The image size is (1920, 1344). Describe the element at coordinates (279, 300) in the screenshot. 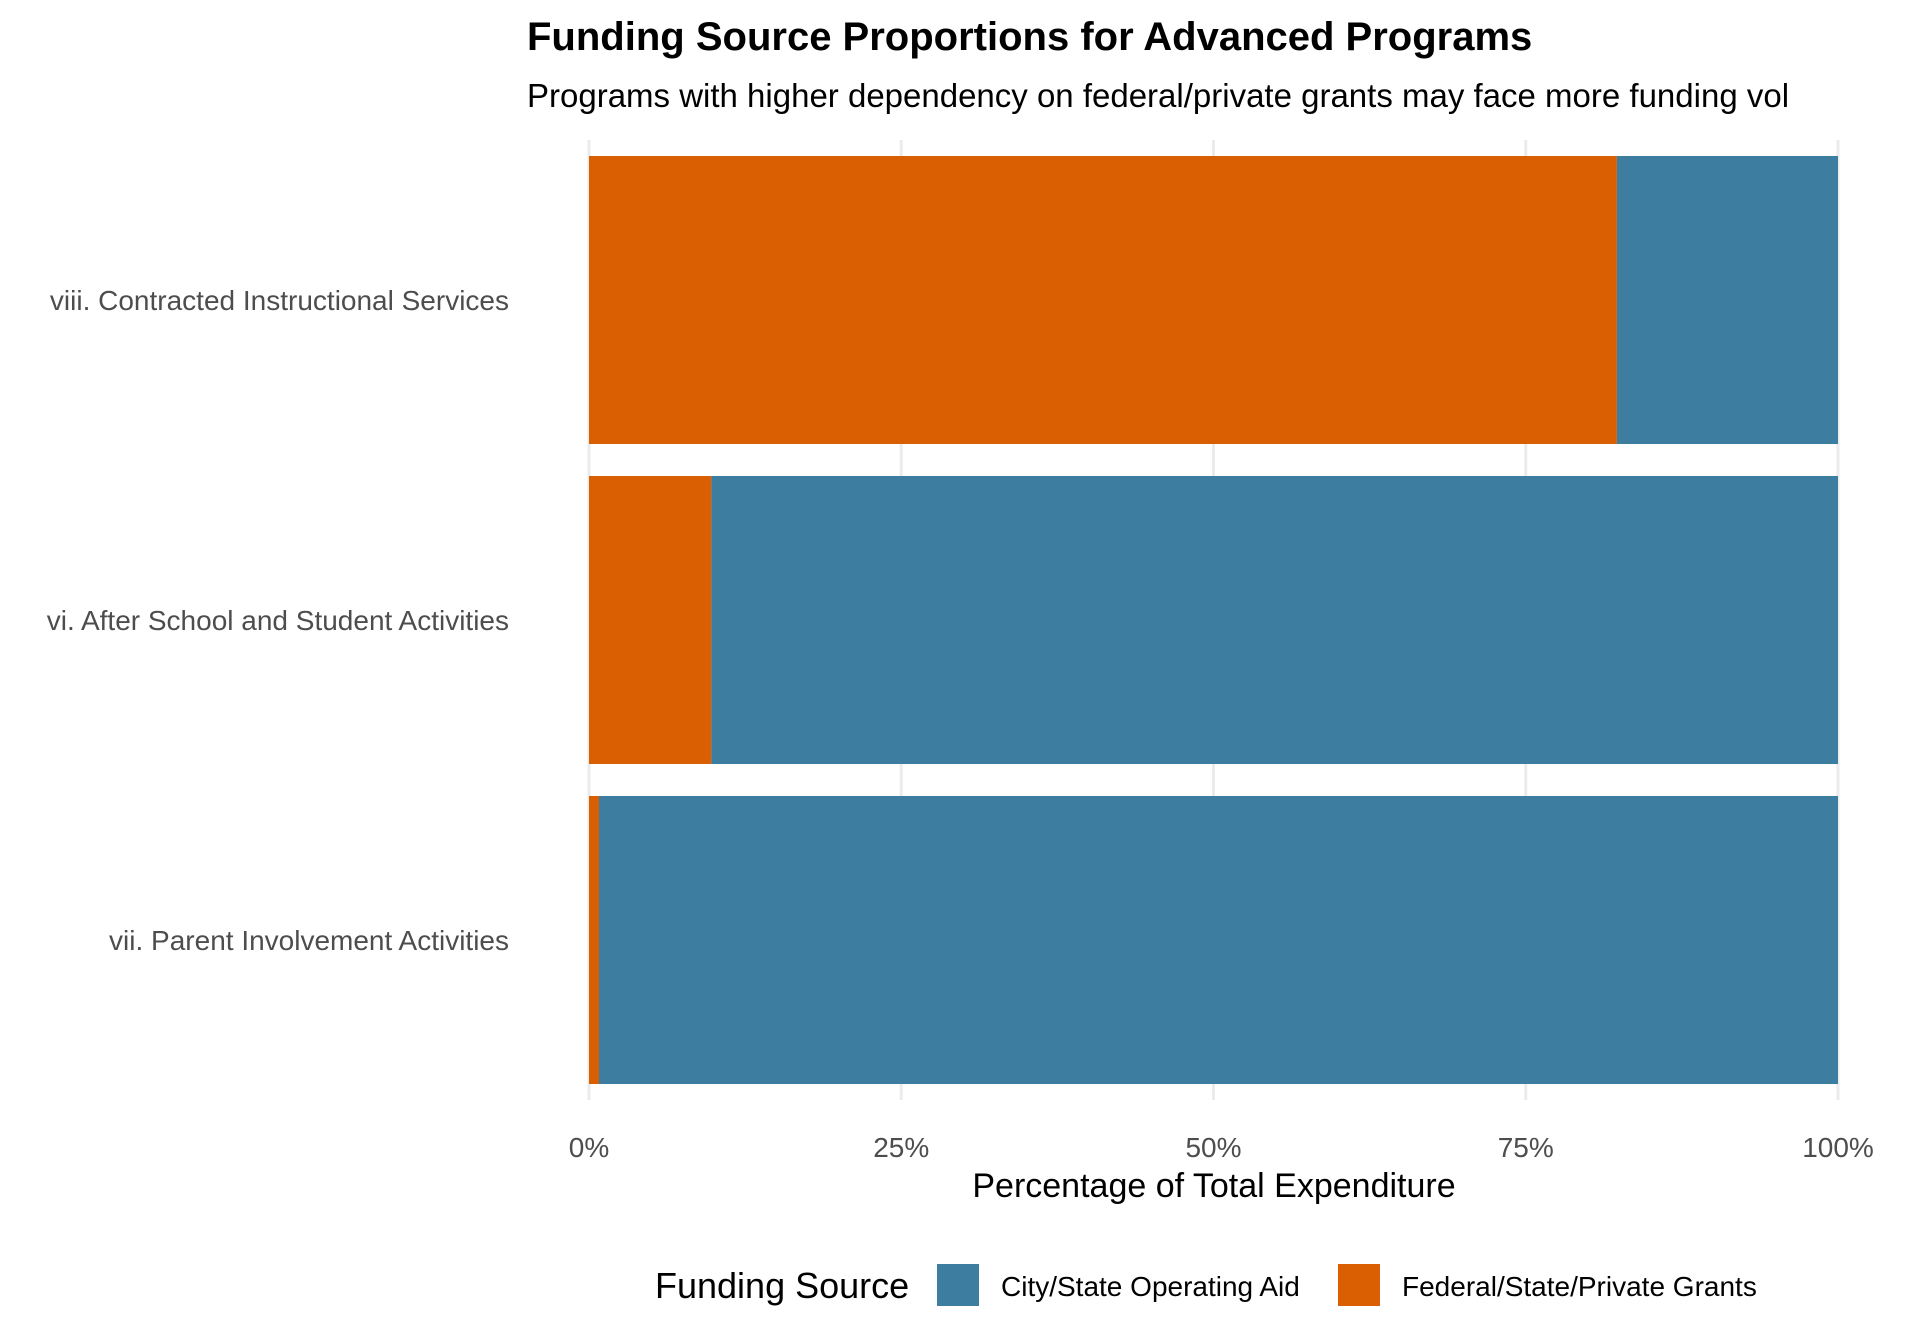

I see `y-tick-label-0: viii. Contracted Instructional Services` at that location.